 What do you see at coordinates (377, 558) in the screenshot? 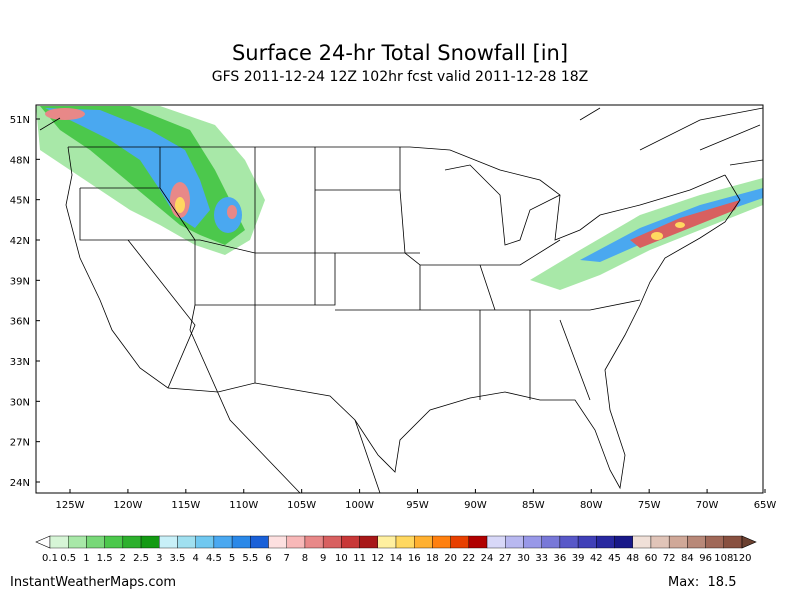
I see `colorbar-label: 12` at bounding box center [377, 558].